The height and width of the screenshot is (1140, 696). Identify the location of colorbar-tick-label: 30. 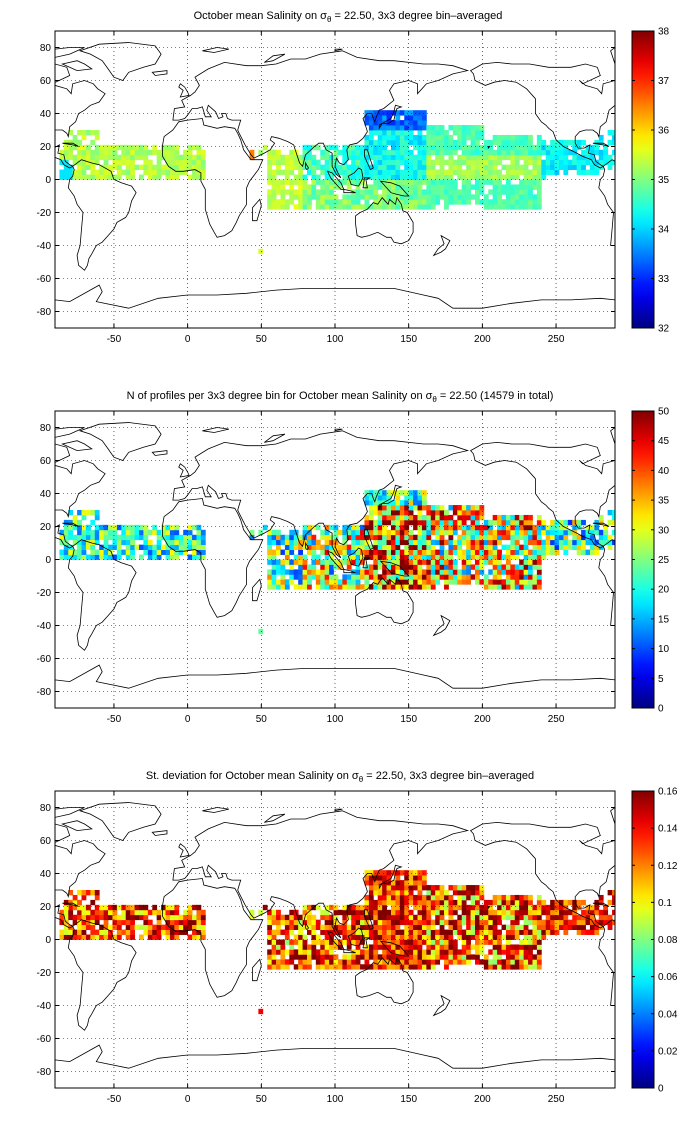
(664, 530).